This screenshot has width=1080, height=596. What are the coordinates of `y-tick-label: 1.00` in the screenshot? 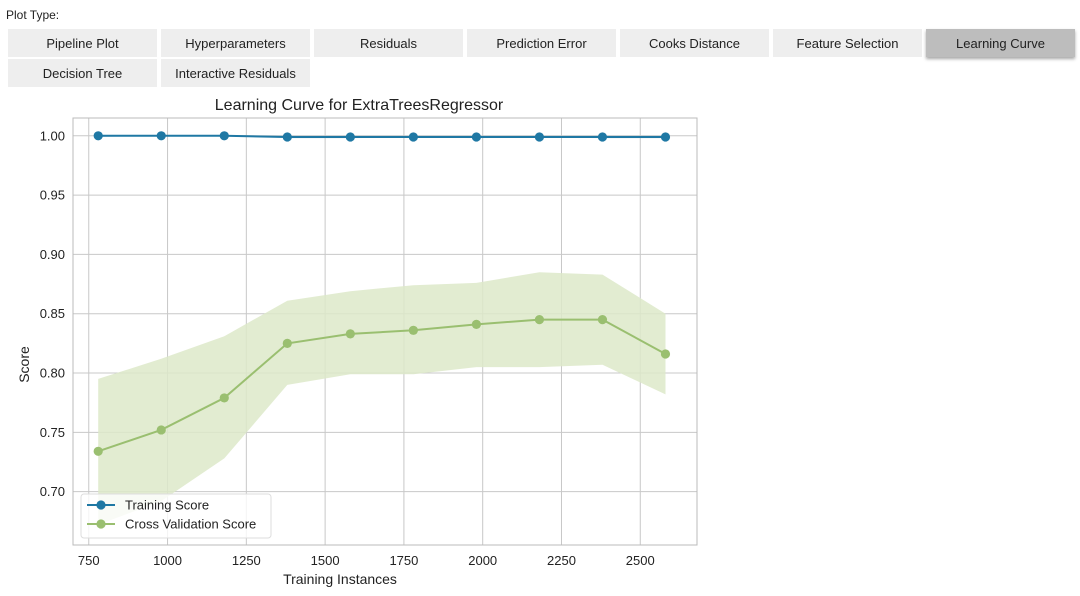 It's located at (52, 135).